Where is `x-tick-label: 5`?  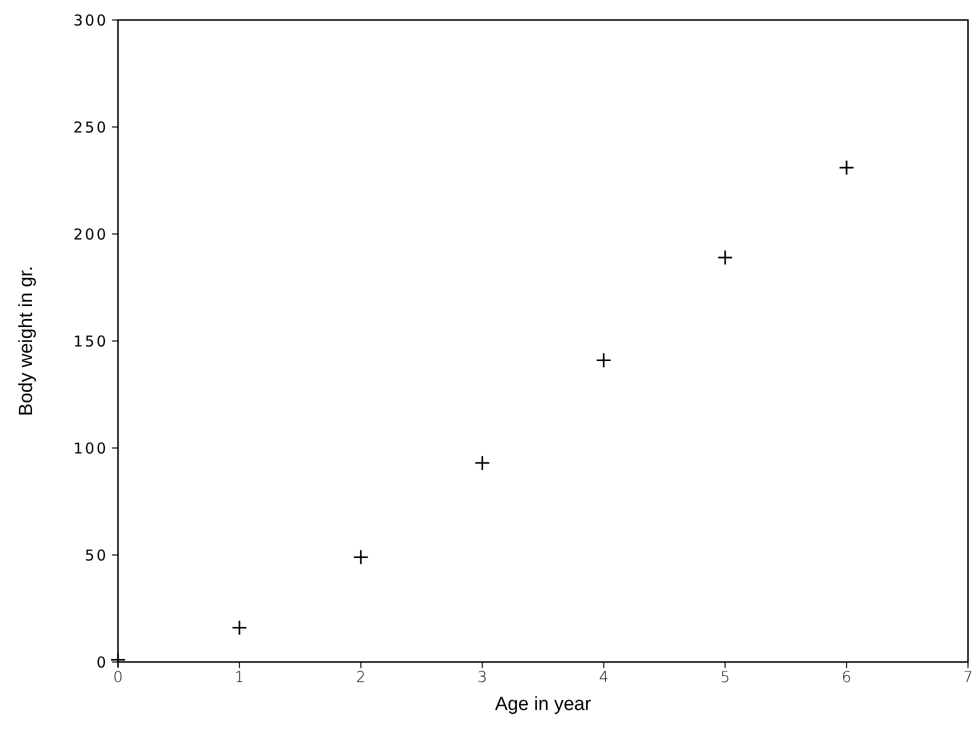
x-tick-label: 5 is located at coordinates (725, 677).